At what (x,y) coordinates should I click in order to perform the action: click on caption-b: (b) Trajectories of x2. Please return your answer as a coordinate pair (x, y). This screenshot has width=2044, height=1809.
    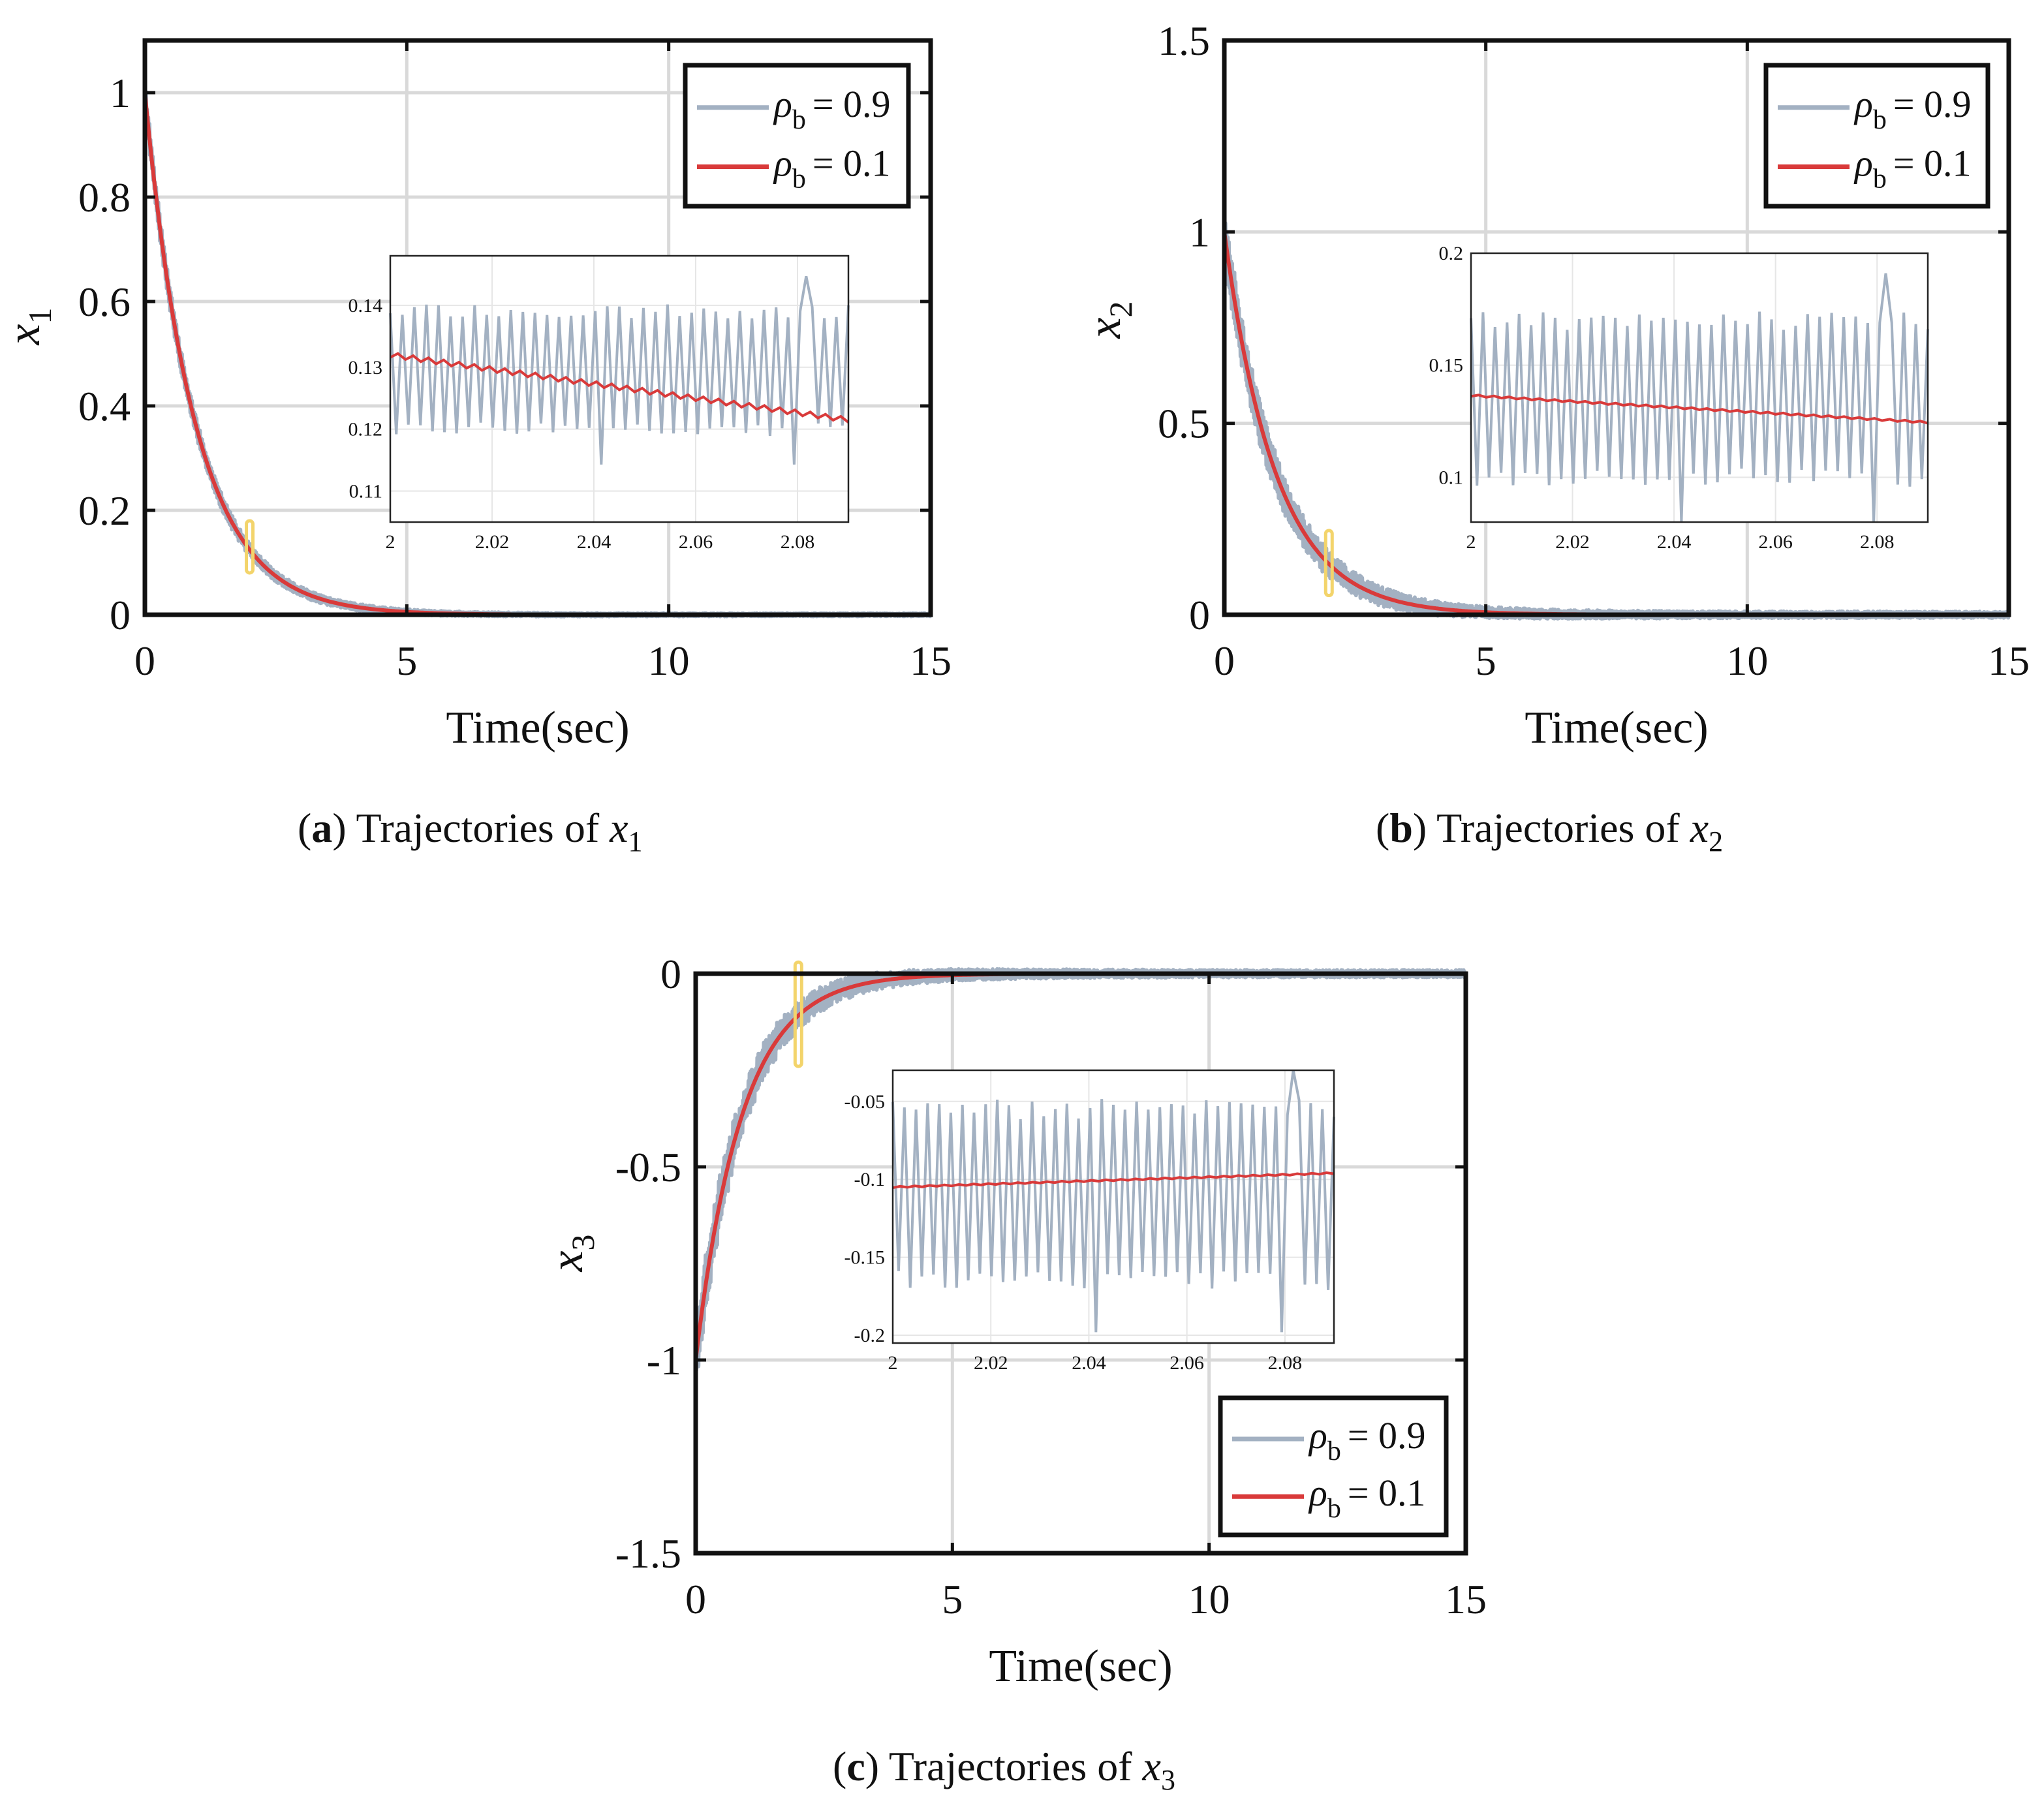
    Looking at the image, I should click on (1550, 831).